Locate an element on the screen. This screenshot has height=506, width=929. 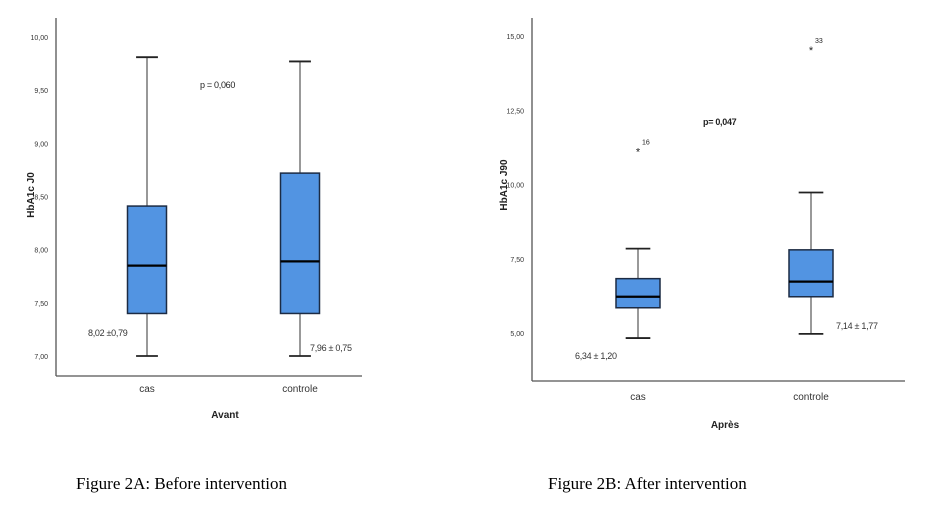
y-tick-label: 9,00 is located at coordinates (41, 144).